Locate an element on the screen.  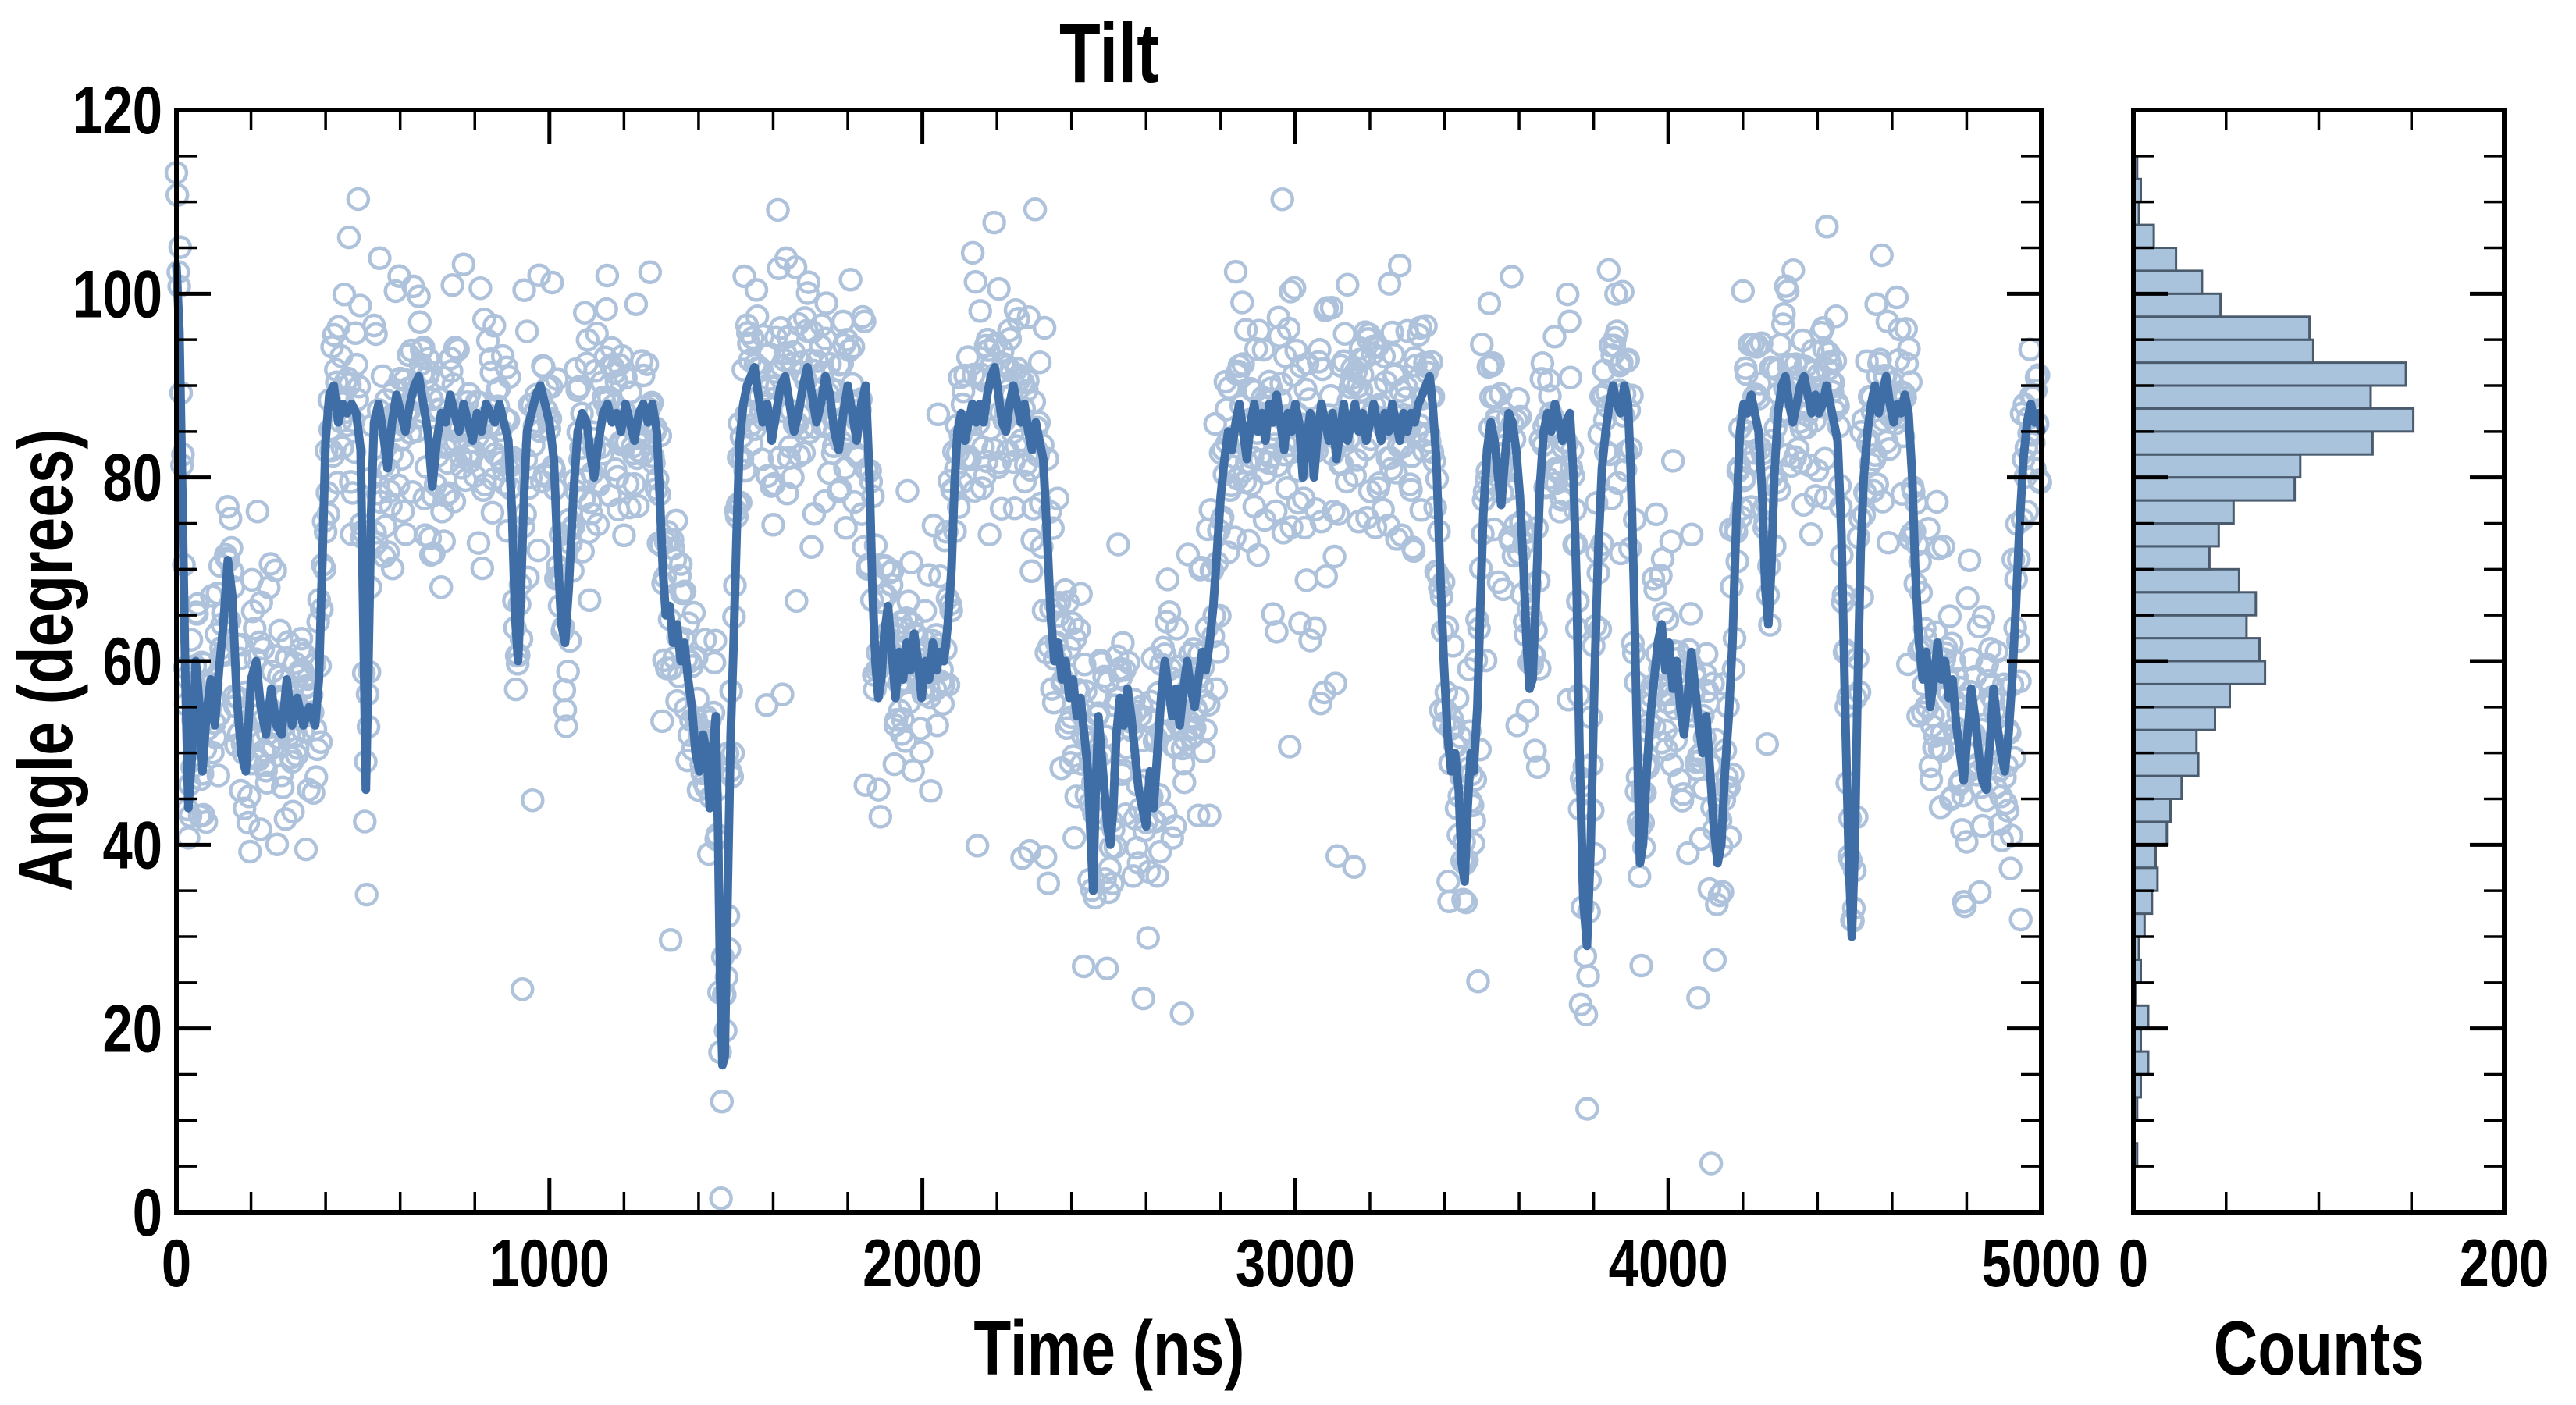
x-tick-label: 3000 is located at coordinates (1295, 1264).